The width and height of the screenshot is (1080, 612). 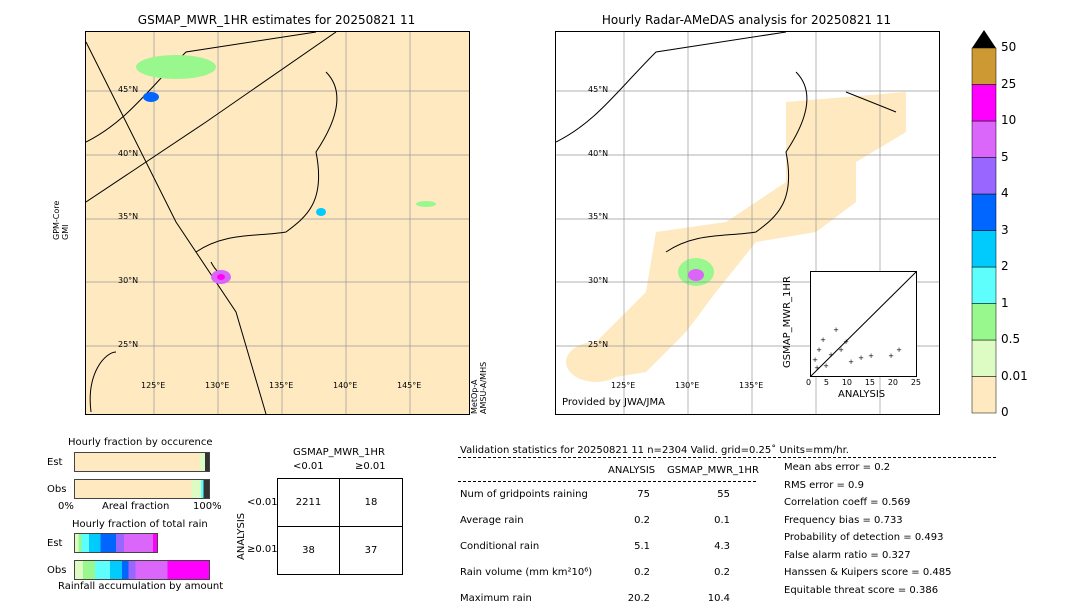 I want to click on occ-est-bar, so click(x=142, y=462).